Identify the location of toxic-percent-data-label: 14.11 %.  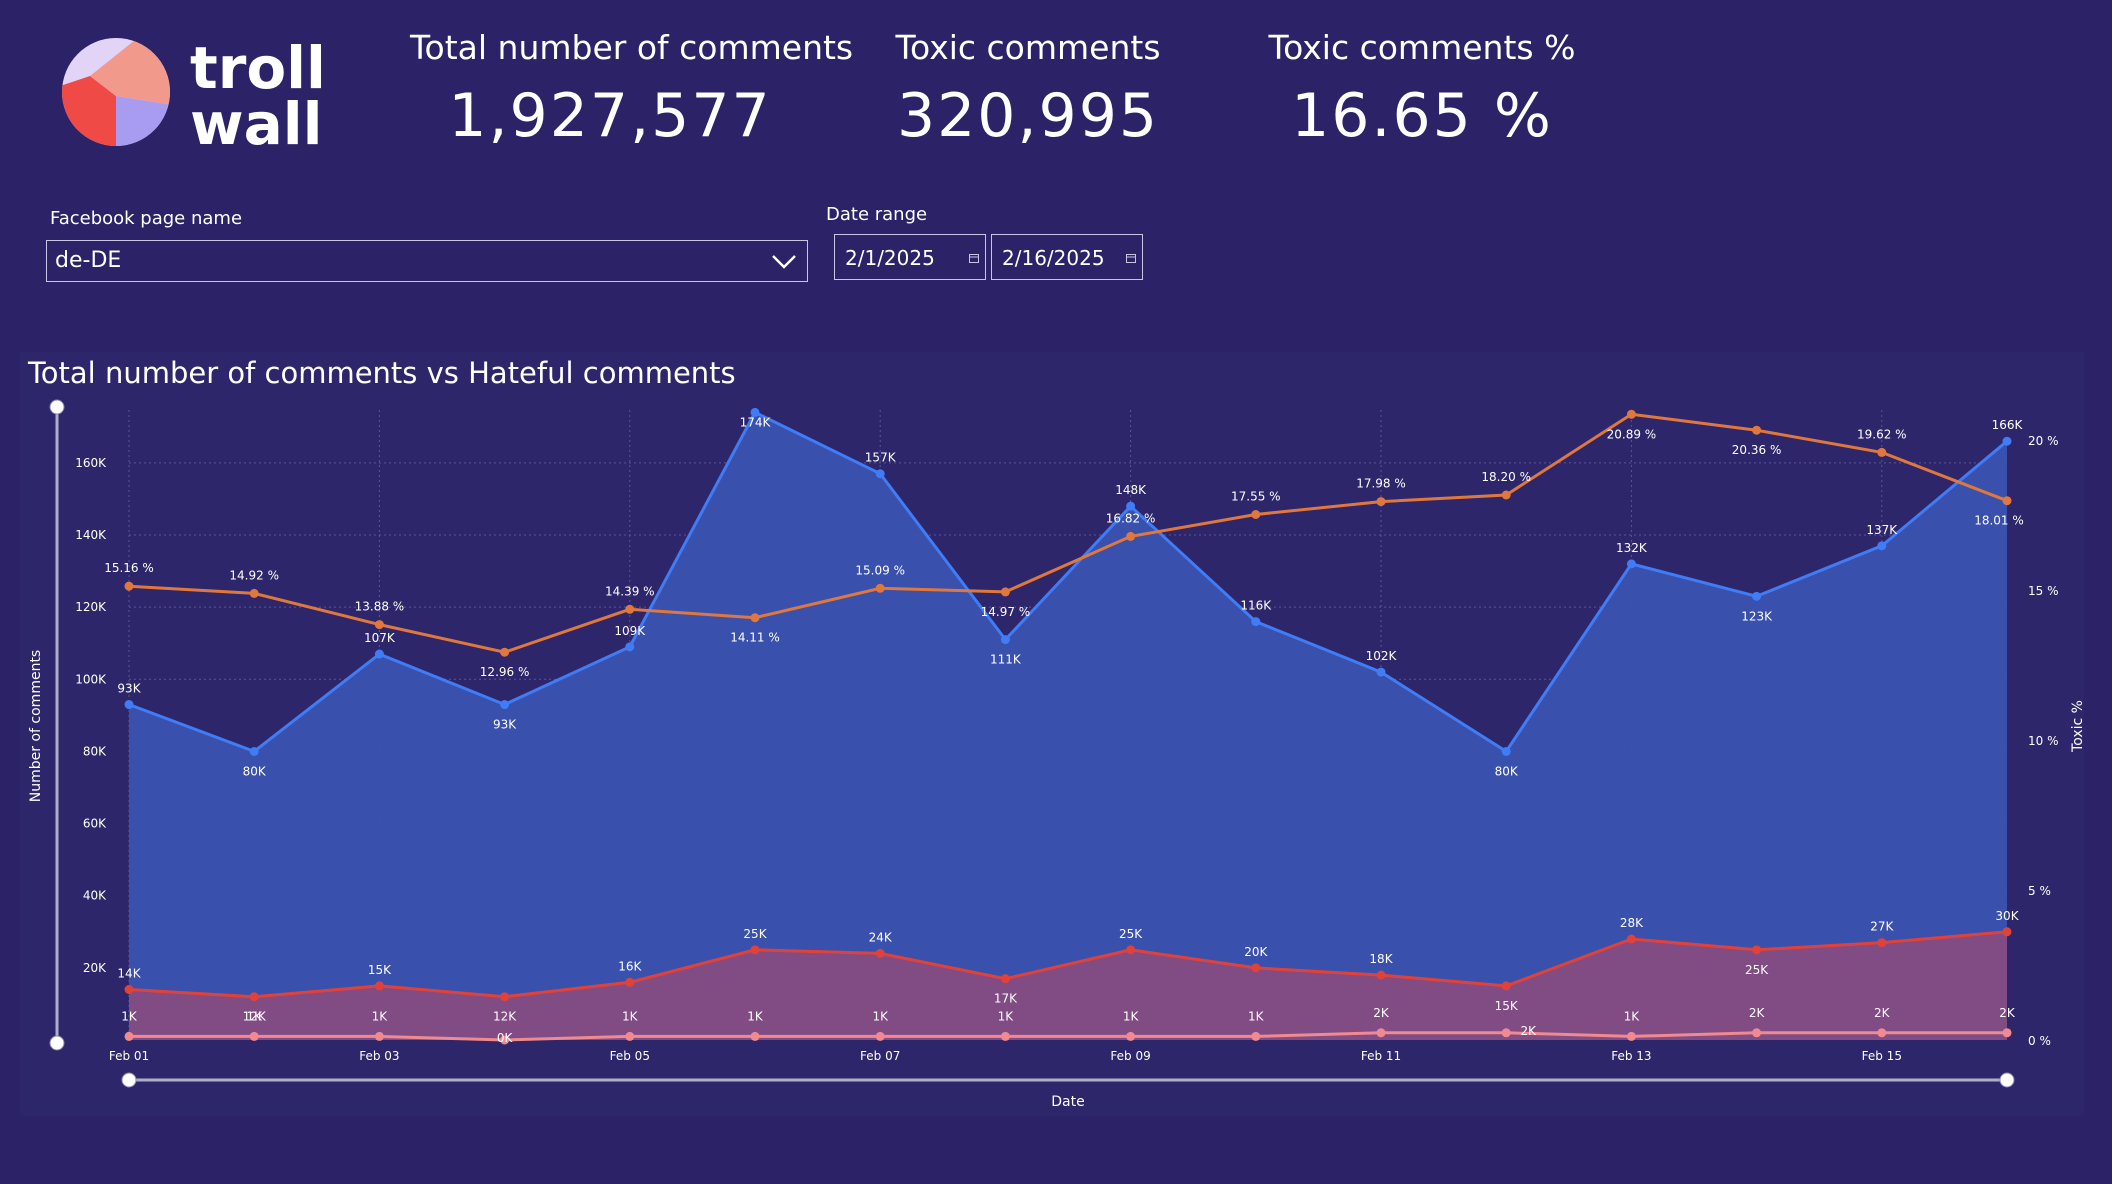
(755, 638).